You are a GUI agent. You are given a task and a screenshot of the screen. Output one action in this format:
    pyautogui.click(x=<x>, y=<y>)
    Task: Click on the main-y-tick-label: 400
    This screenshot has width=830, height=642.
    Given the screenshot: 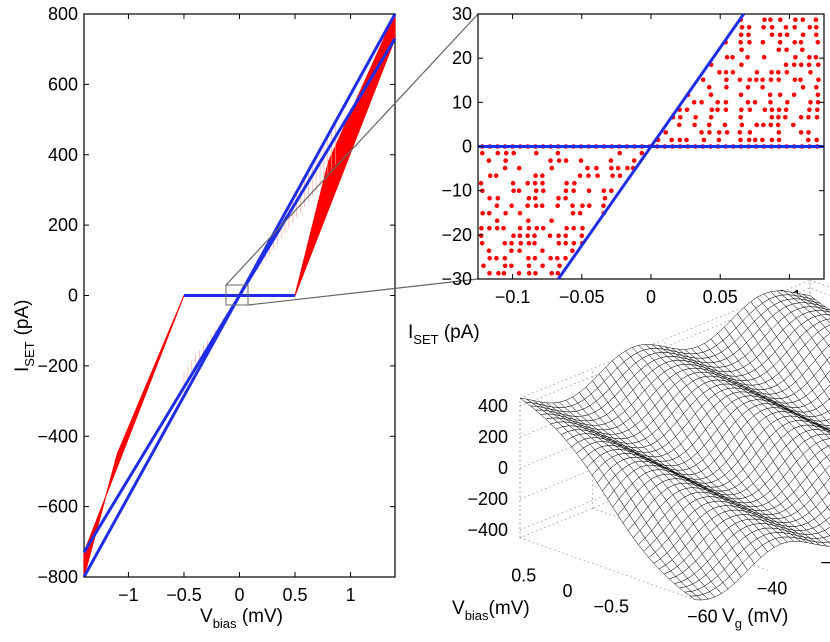 What is the action you would take?
    pyautogui.click(x=63, y=155)
    